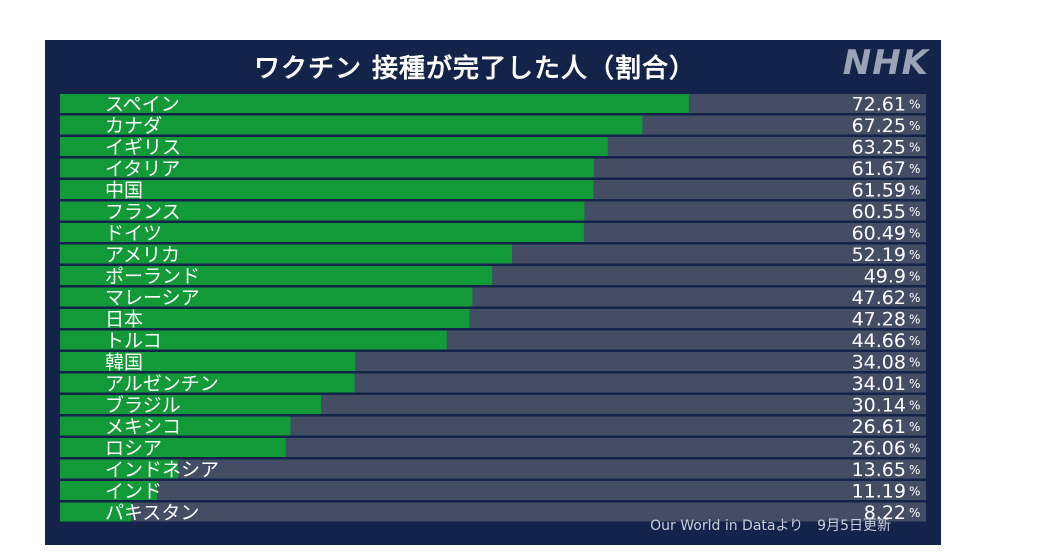 Image resolution: width=1052 pixels, height=557 pixels. Describe the element at coordinates (143, 427) in the screenshot. I see `category-label: メキシコ` at that location.